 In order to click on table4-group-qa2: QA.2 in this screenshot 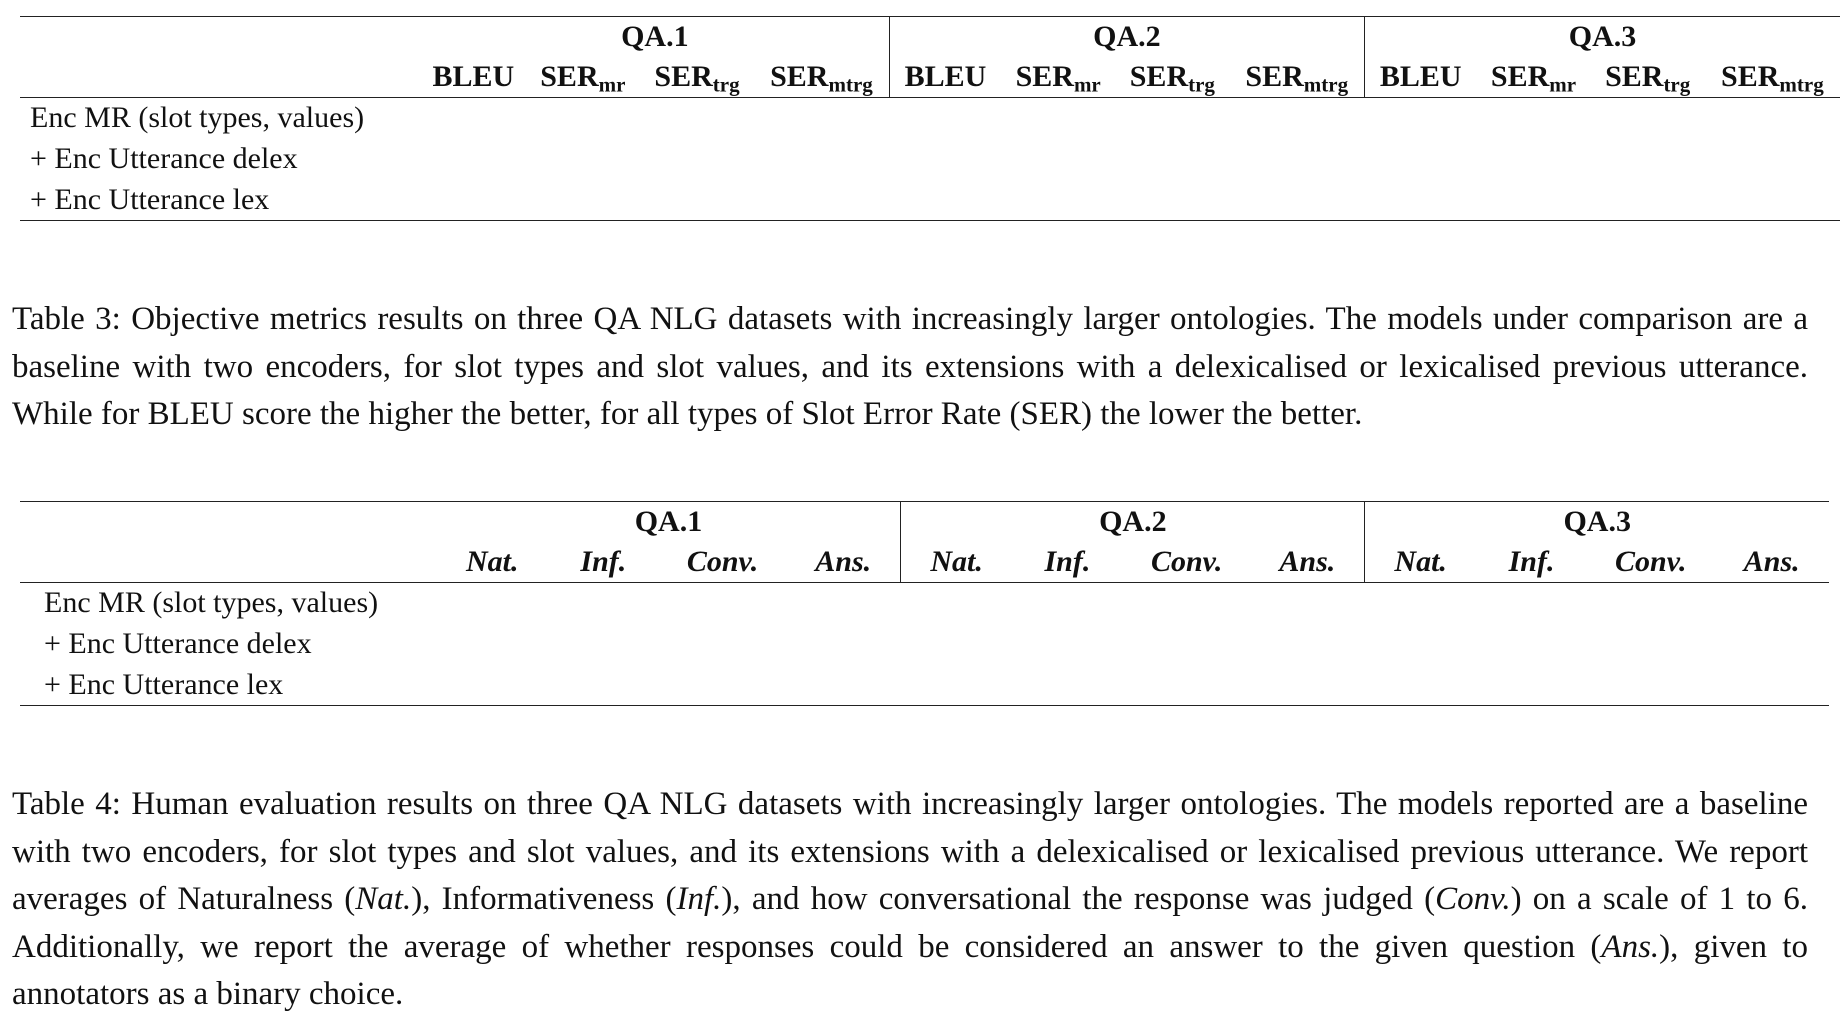, I will do `click(1132, 521)`.